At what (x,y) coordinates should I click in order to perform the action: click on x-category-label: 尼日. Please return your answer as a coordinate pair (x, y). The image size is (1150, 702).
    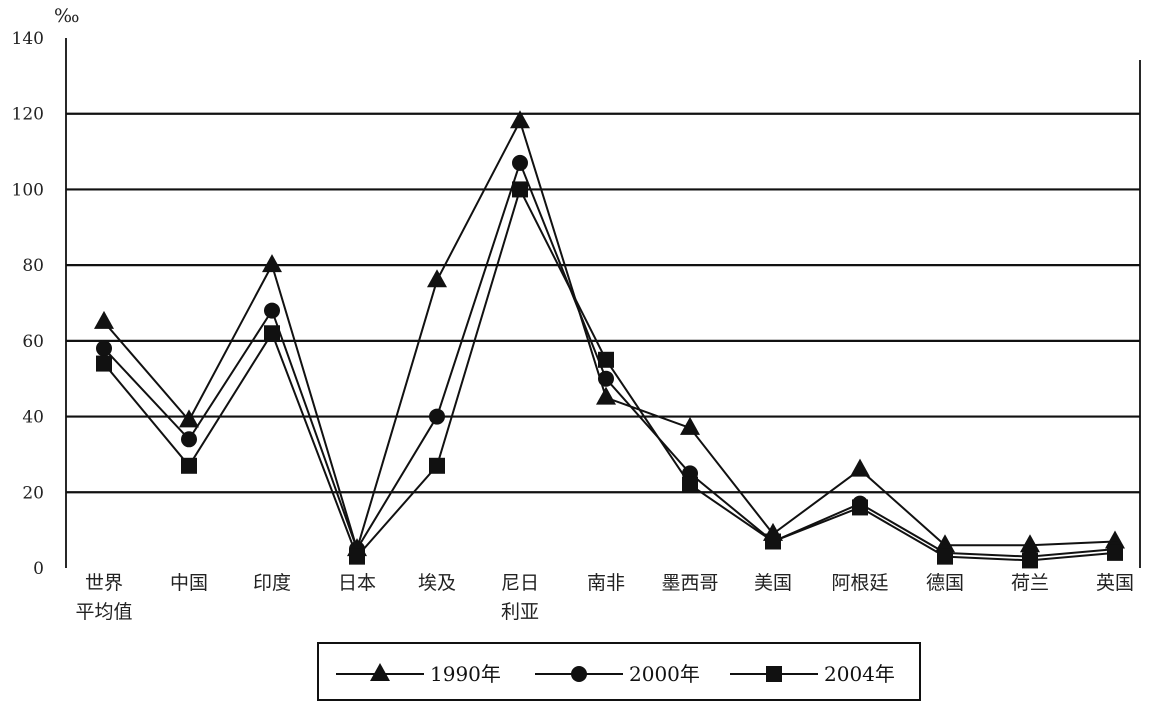
    Looking at the image, I should click on (520, 583).